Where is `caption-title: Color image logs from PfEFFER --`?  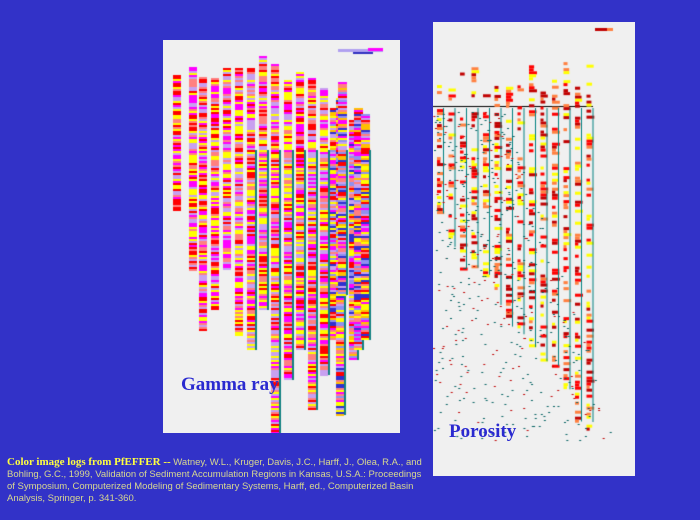 caption-title: Color image logs from PfEFFER -- is located at coordinates (89, 462).